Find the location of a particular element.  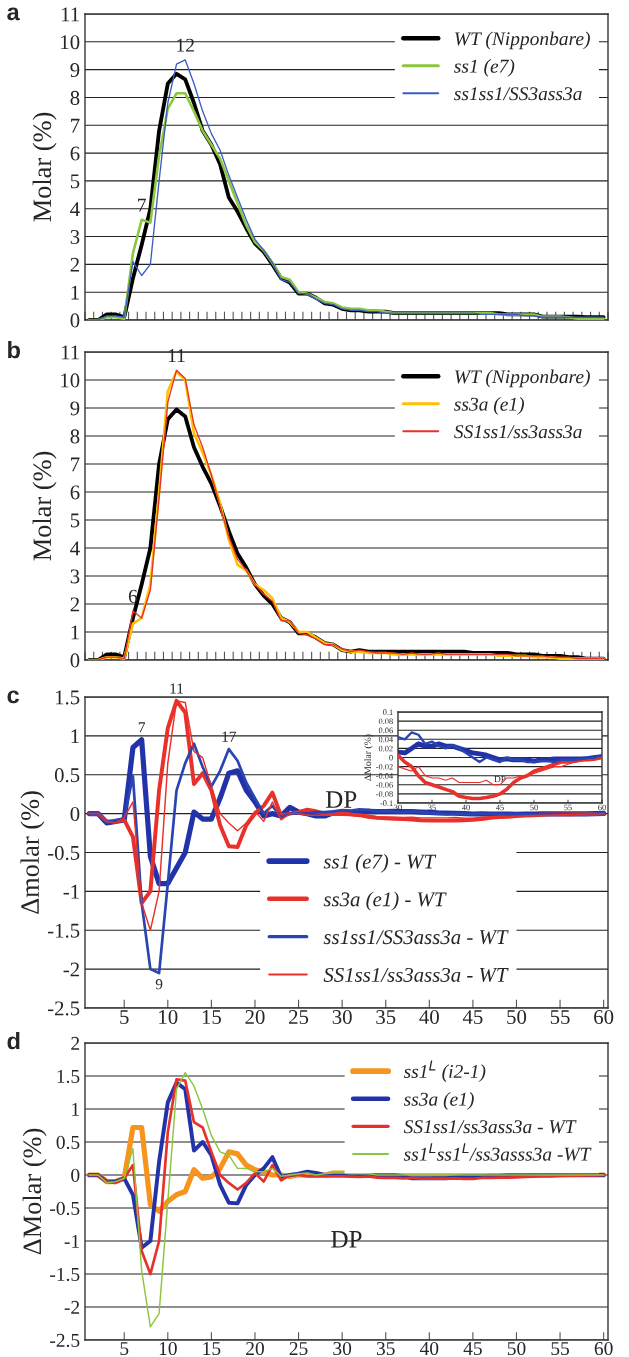

chart-title: d is located at coordinates (13, 1040).